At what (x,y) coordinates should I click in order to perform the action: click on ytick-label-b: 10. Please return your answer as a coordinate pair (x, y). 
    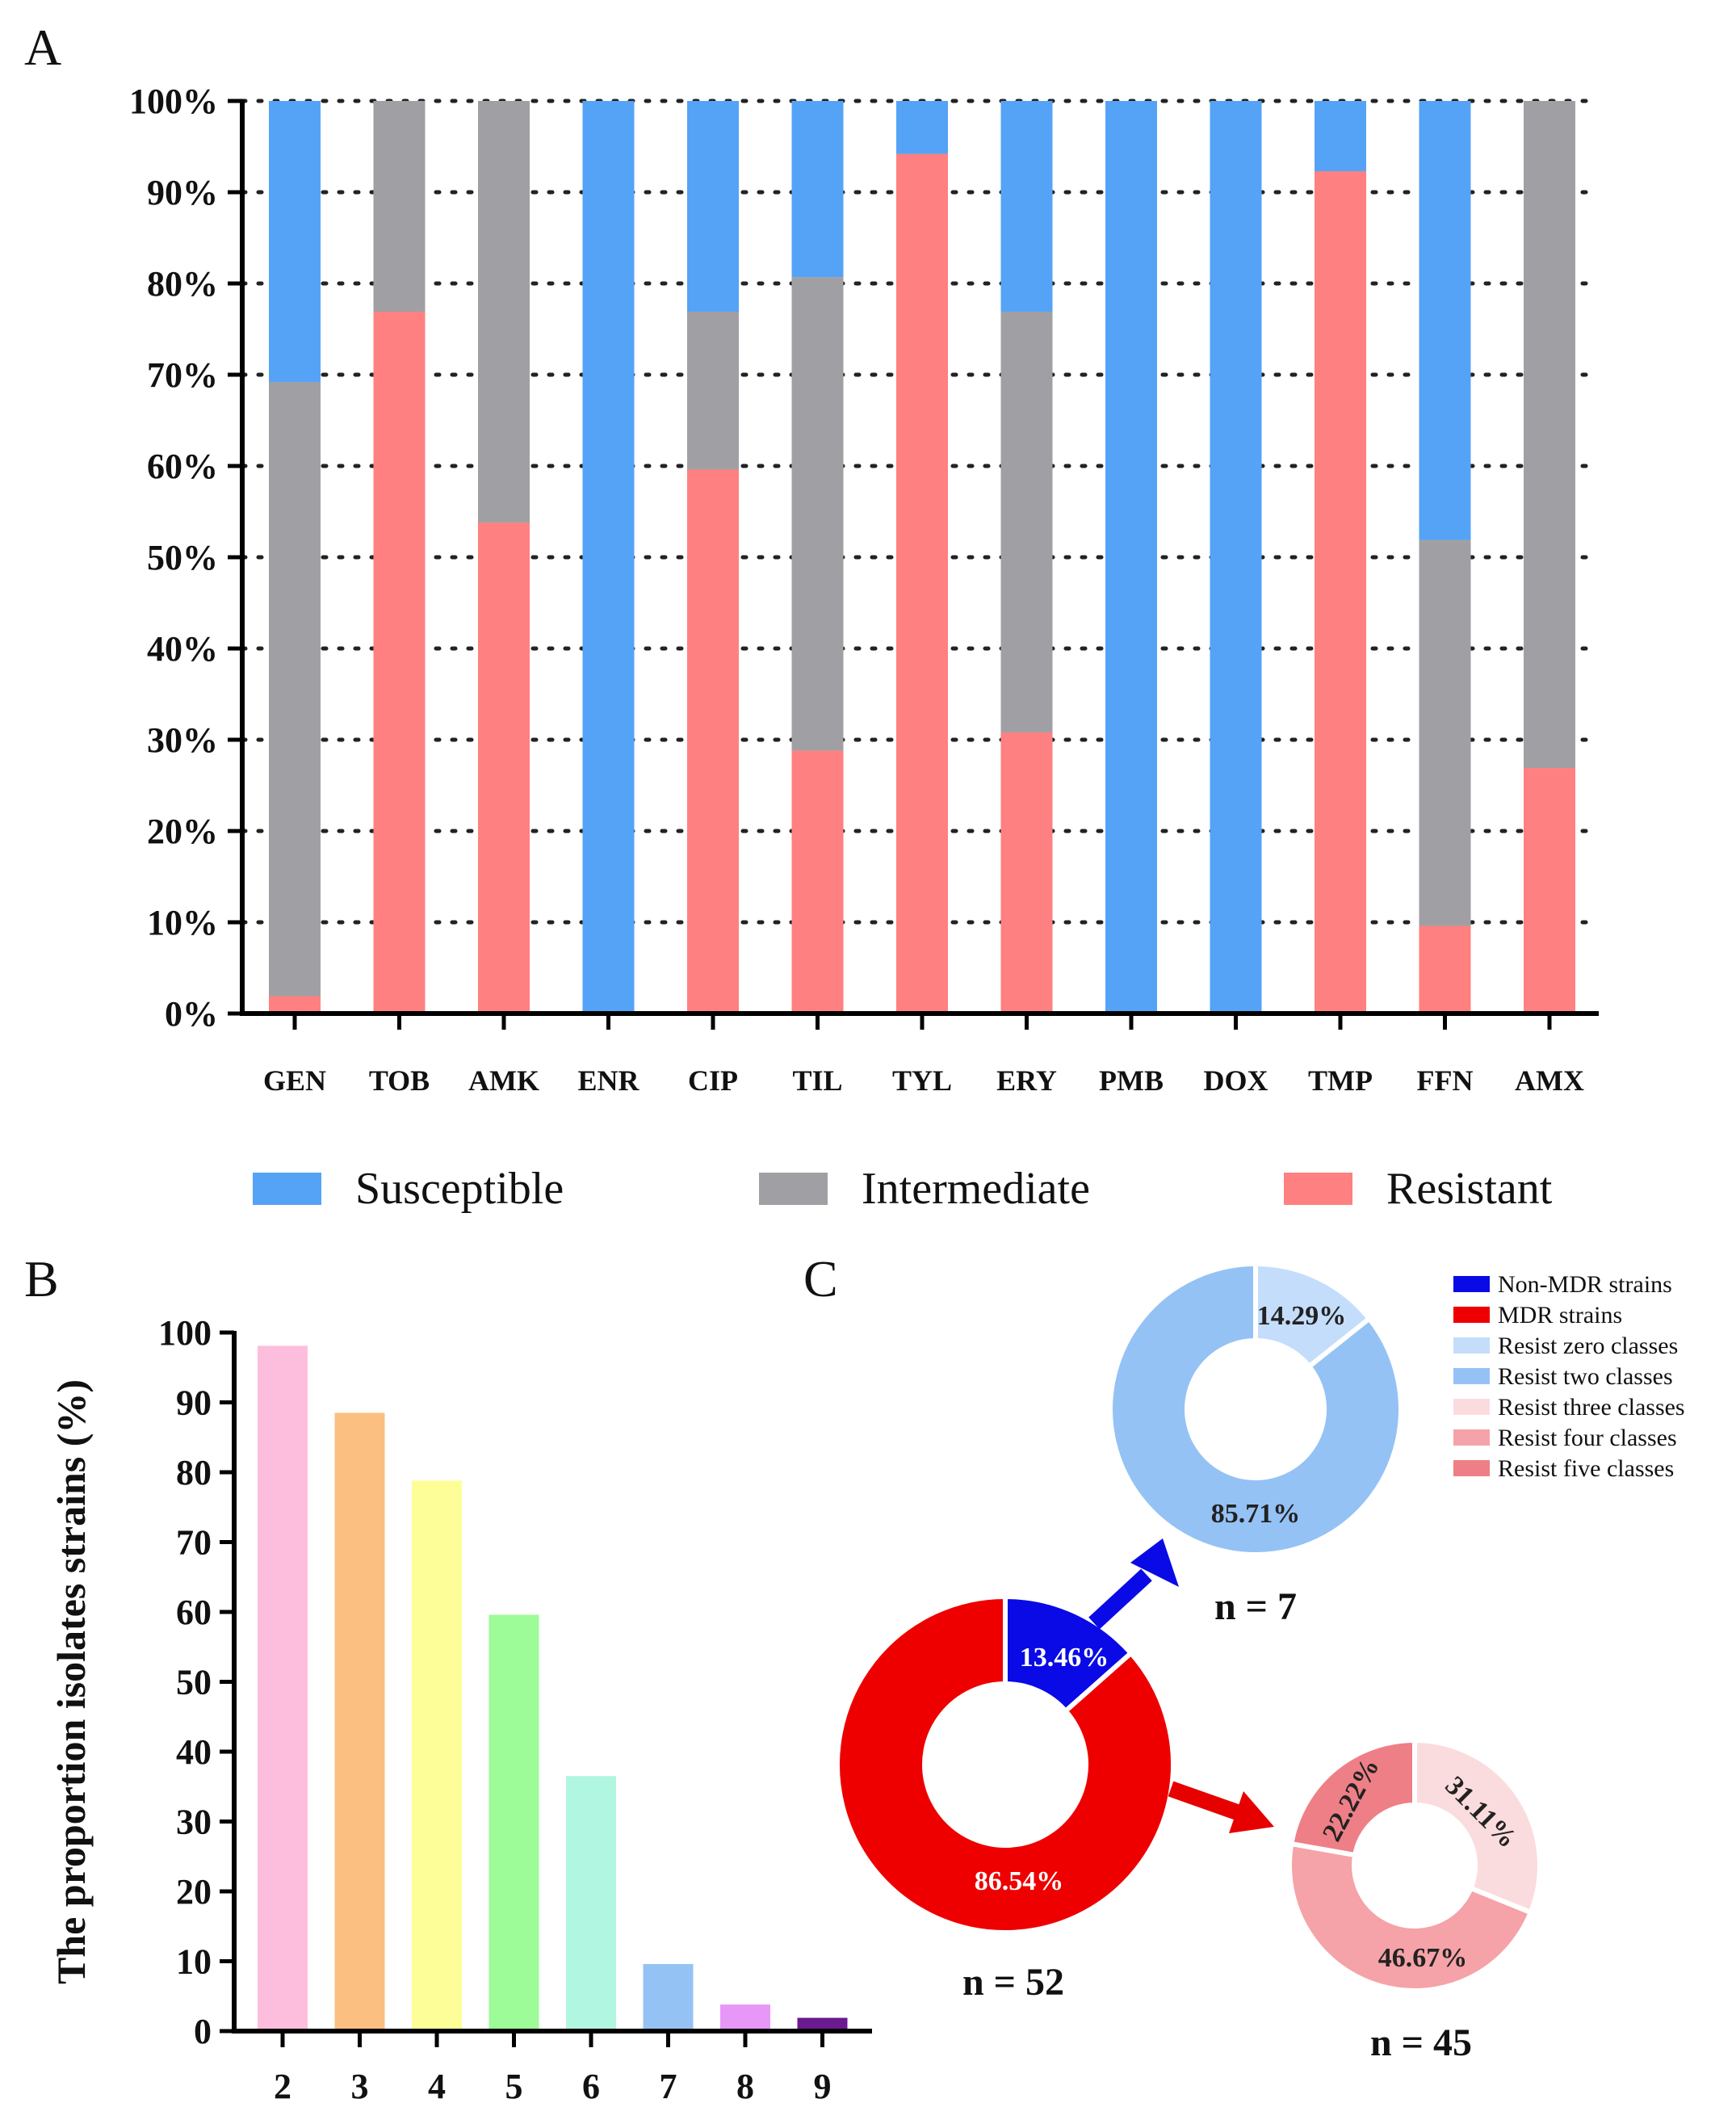
    Looking at the image, I should click on (194, 1962).